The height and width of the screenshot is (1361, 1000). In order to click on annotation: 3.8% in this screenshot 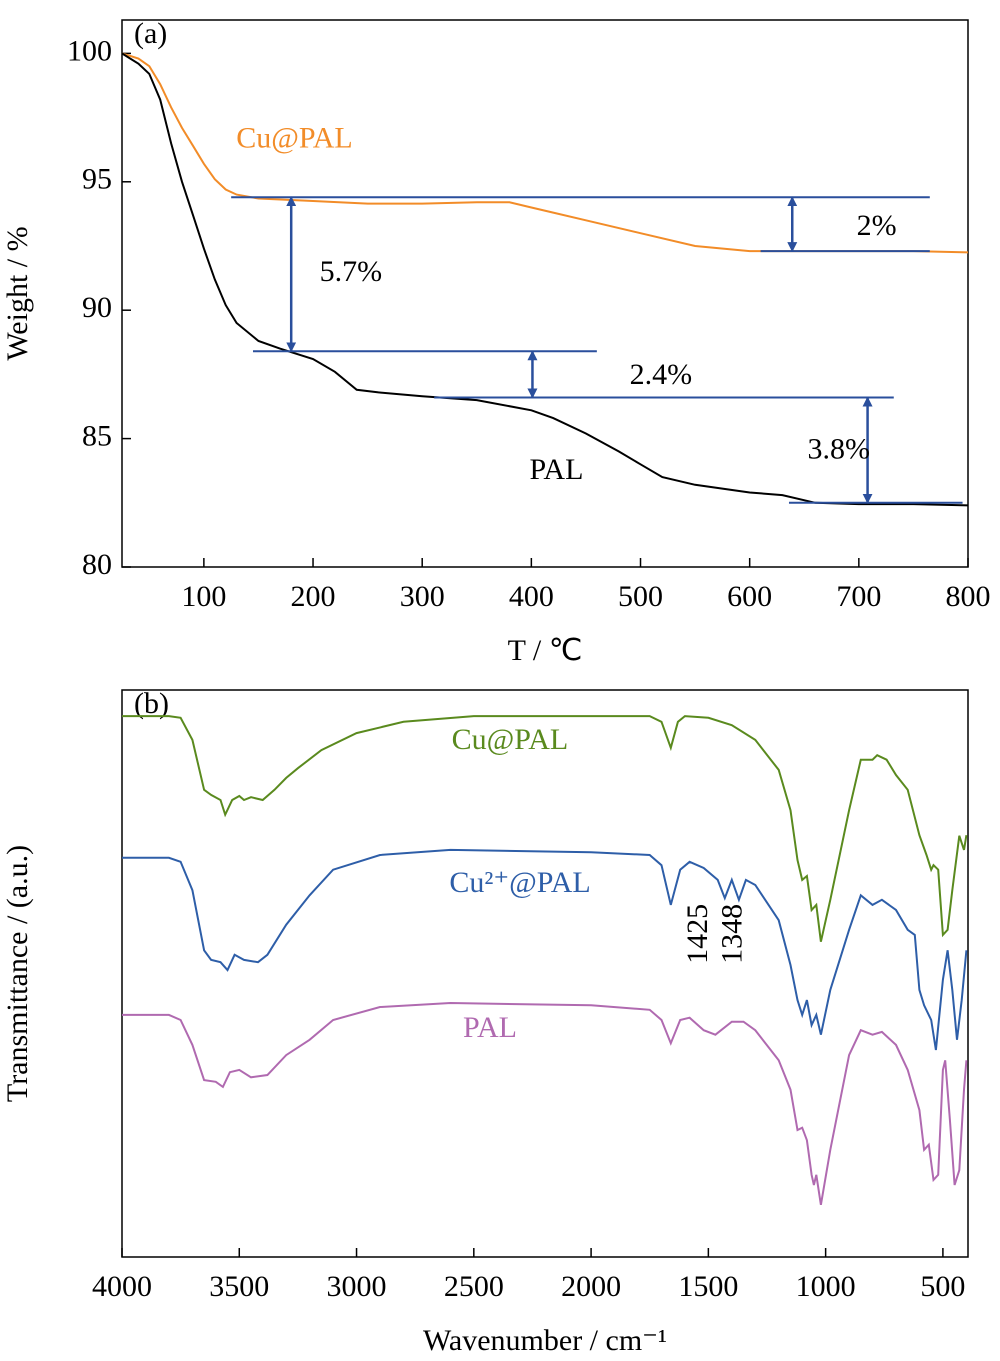, I will do `click(839, 448)`.